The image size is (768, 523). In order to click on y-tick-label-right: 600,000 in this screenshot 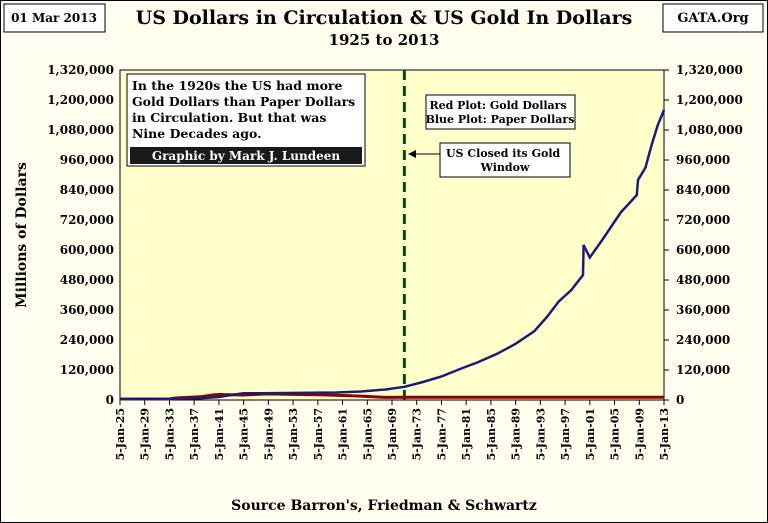, I will do `click(703, 250)`.